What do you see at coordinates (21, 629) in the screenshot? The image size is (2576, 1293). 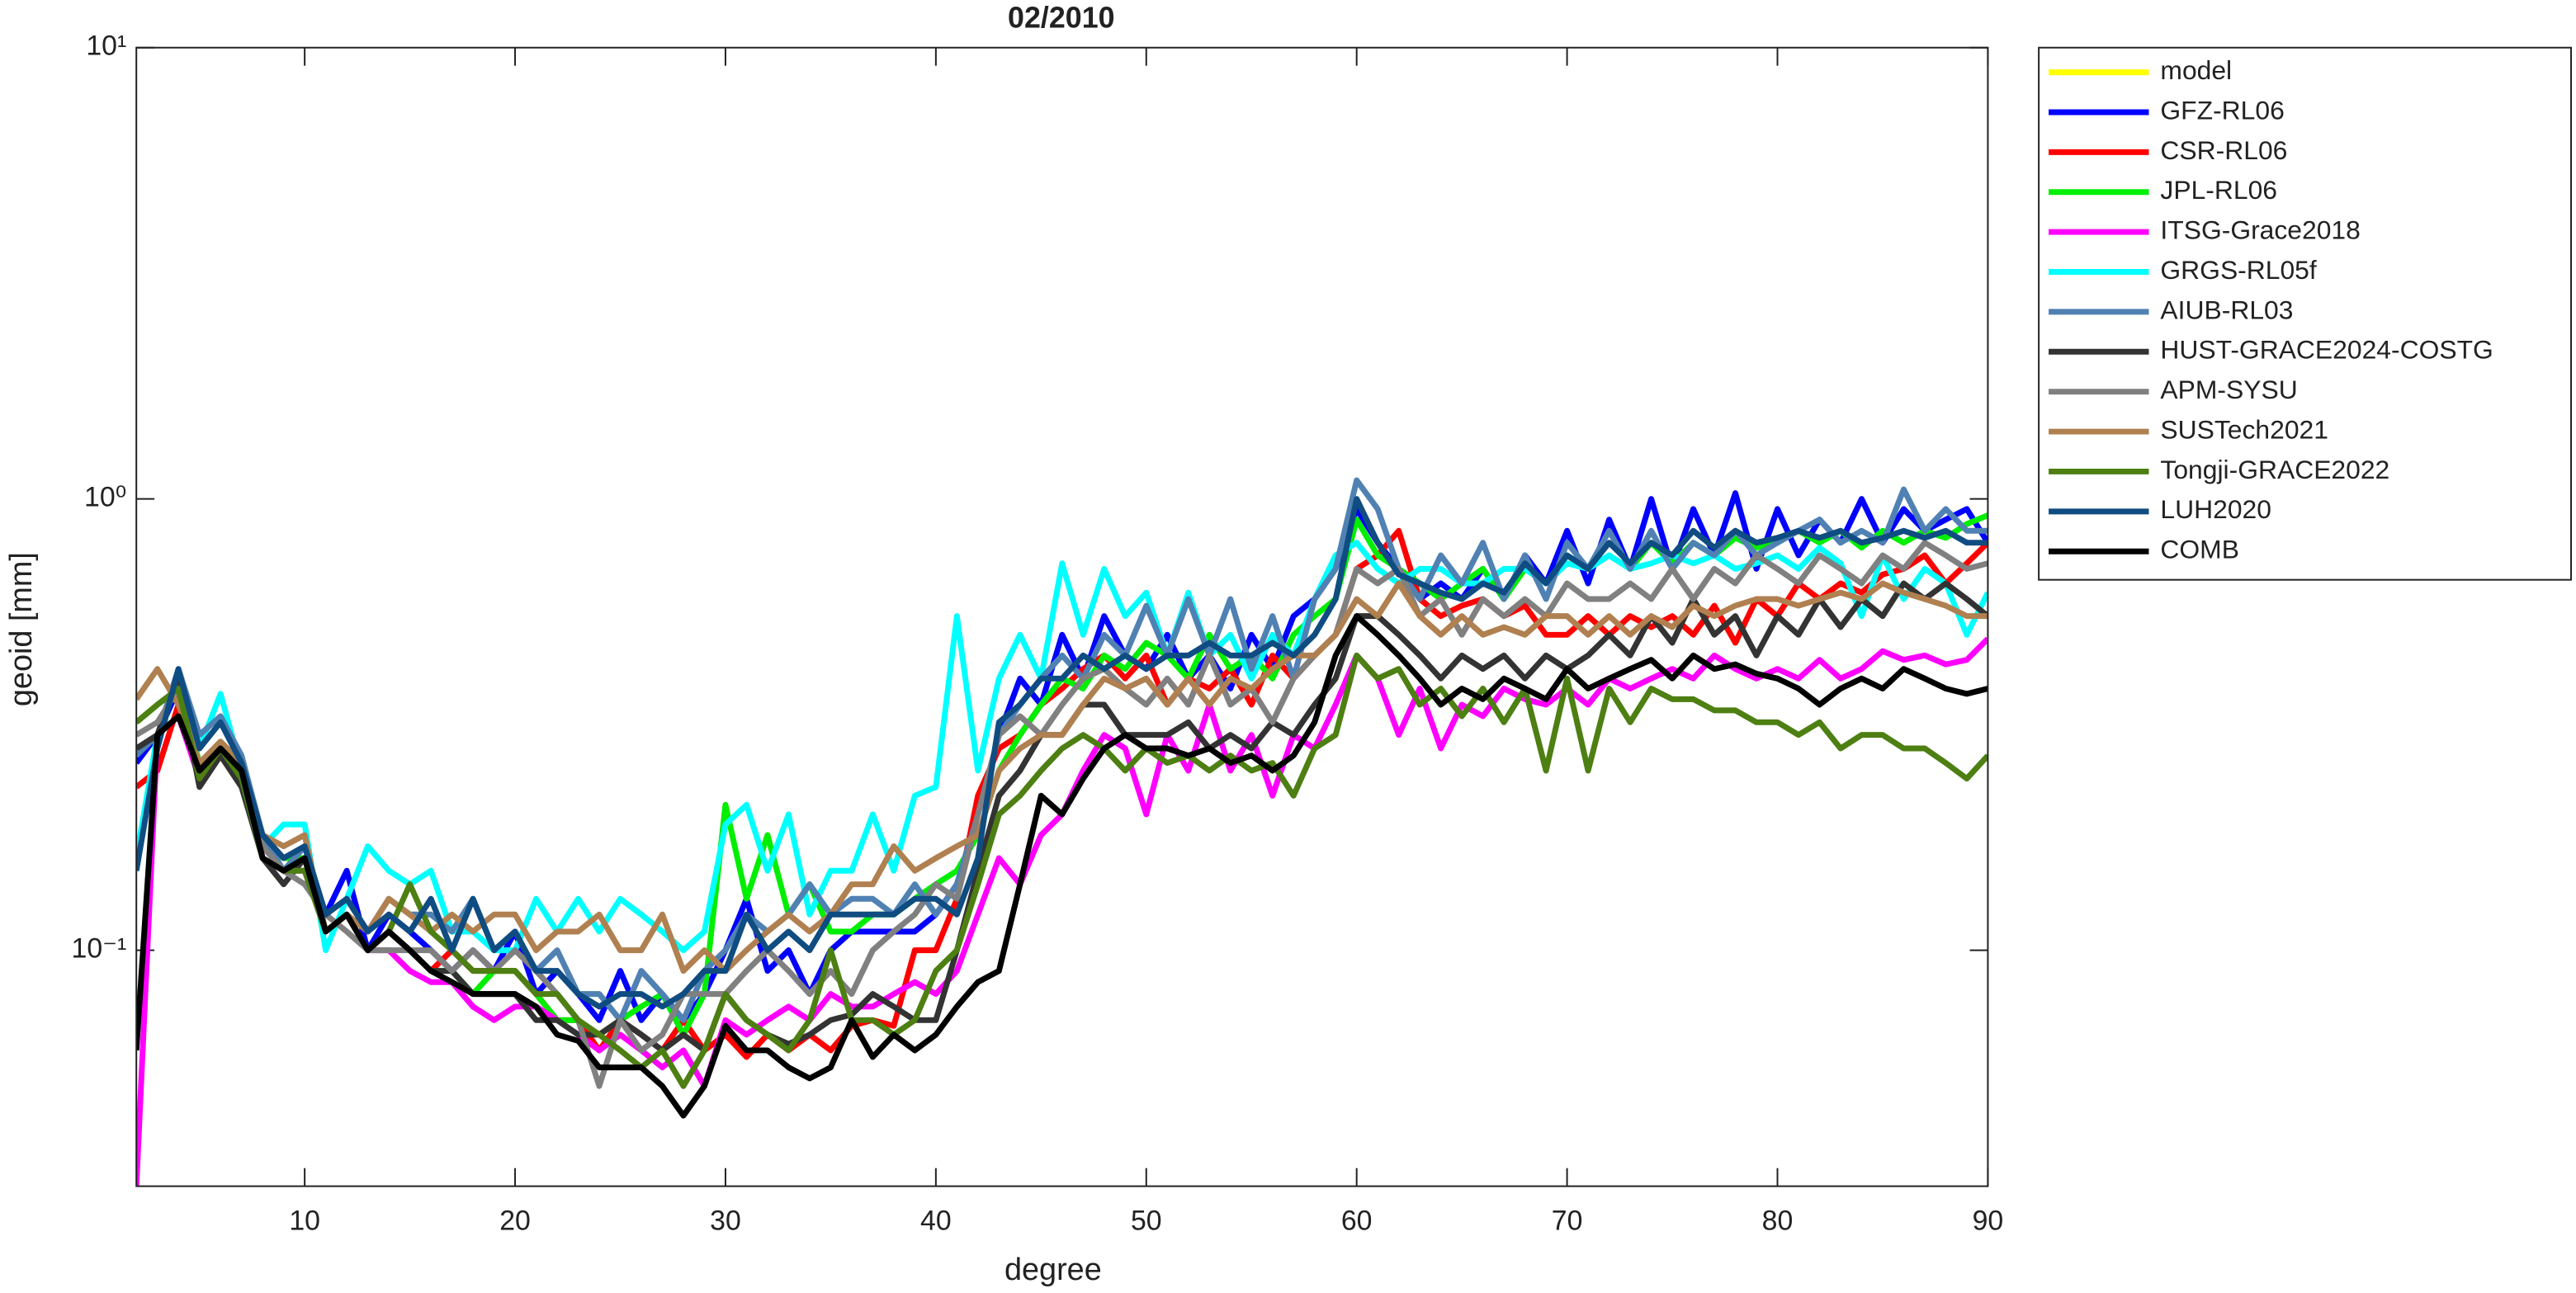 I see `y-axis-label: geoid [mm]` at bounding box center [21, 629].